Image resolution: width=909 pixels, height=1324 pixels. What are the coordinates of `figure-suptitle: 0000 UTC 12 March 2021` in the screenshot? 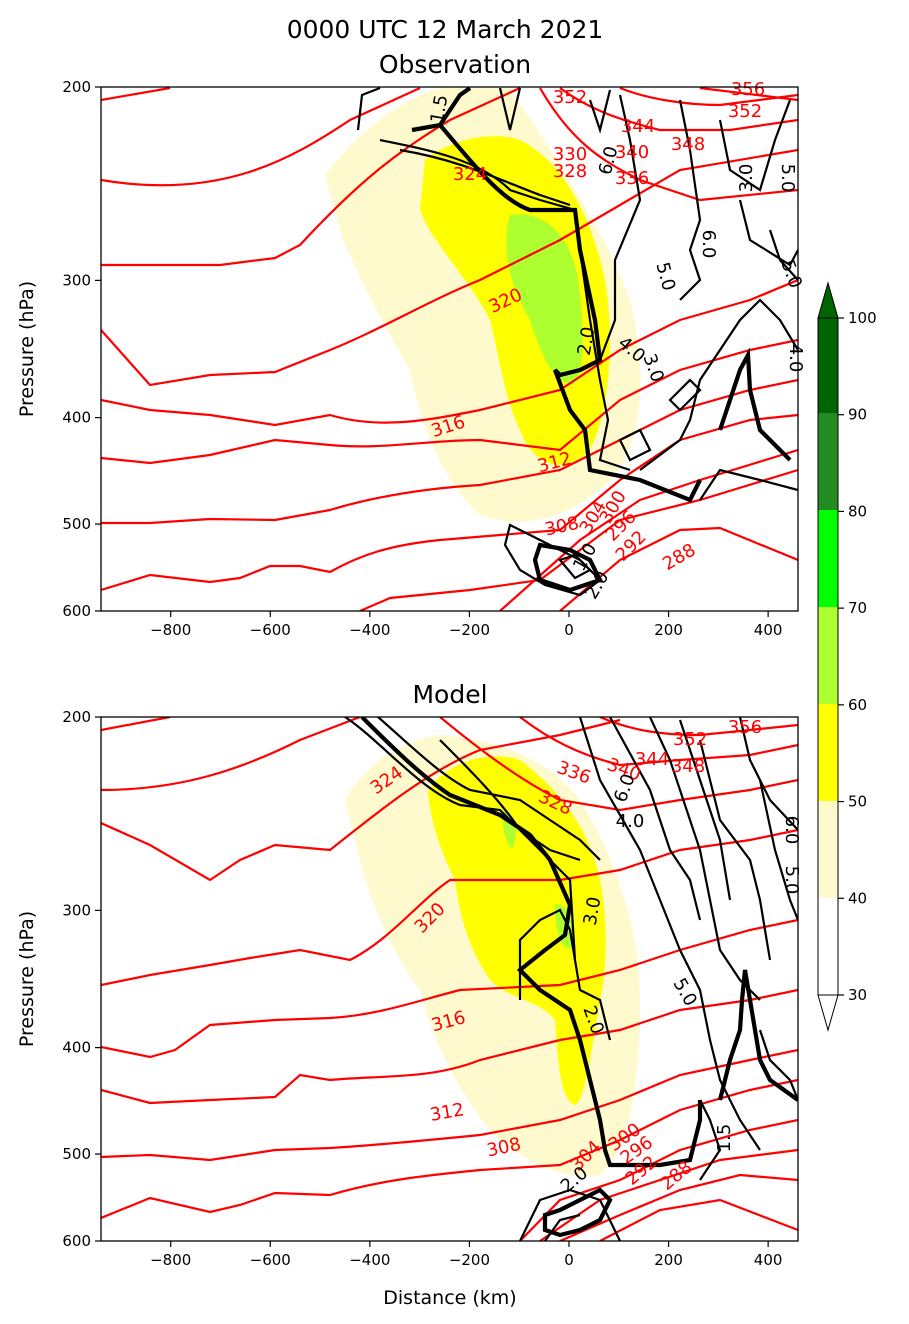 It's located at (445, 29).